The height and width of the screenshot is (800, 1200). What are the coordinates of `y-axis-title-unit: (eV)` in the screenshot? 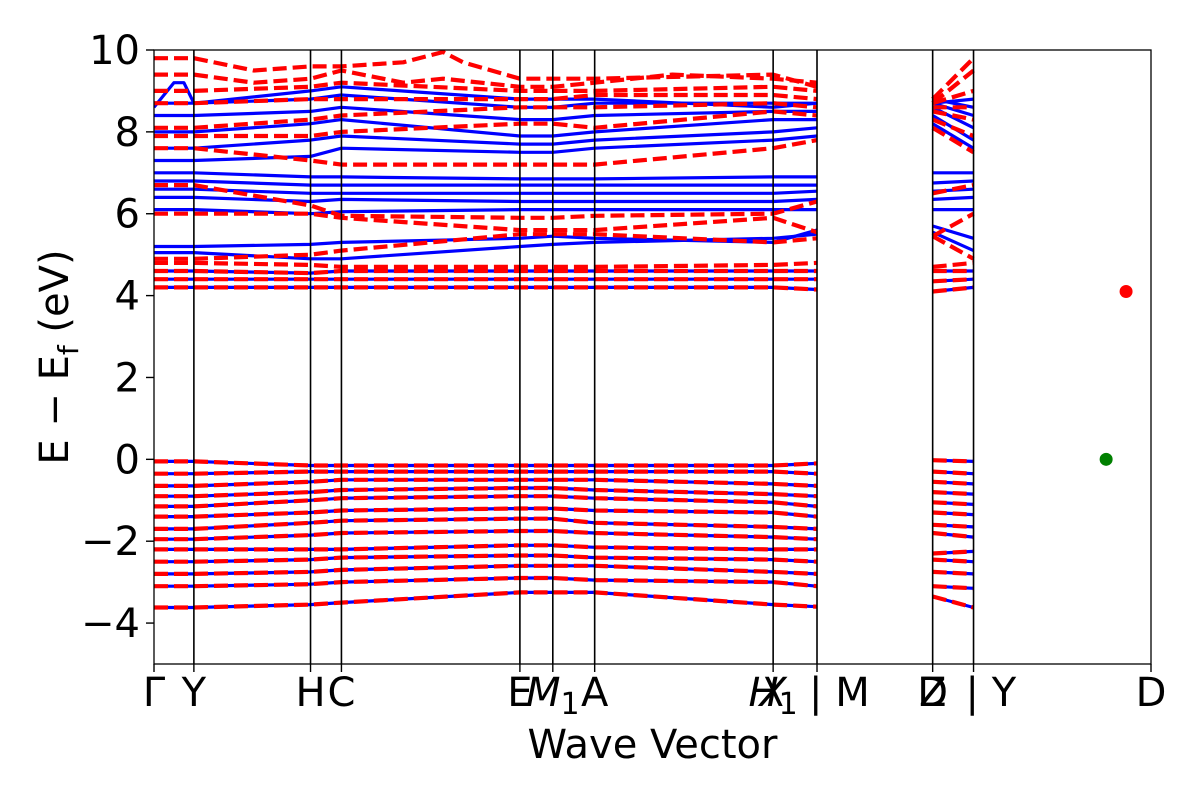 It's located at (55, 297).